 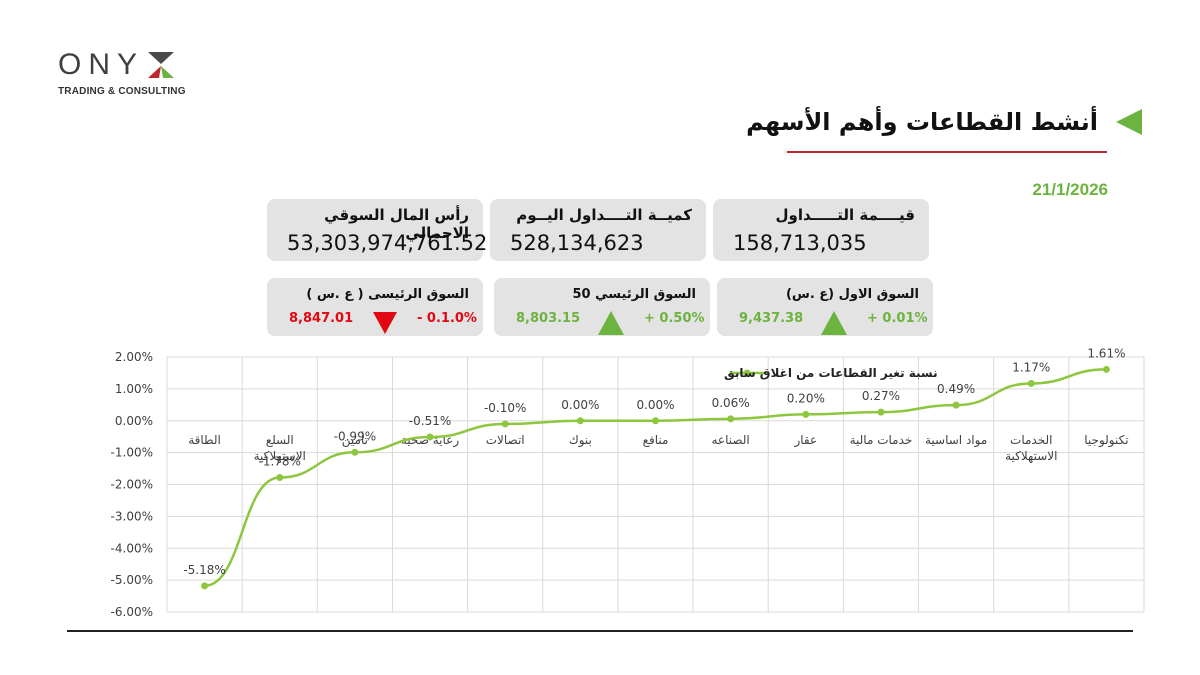 I want to click on x-category-label: عقار, so click(x=805, y=440).